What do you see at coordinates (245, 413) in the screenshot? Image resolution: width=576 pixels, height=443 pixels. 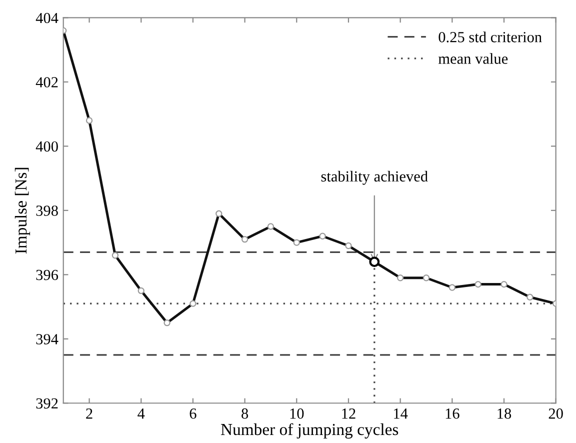 I see `x-tick-label: 8` at bounding box center [245, 413].